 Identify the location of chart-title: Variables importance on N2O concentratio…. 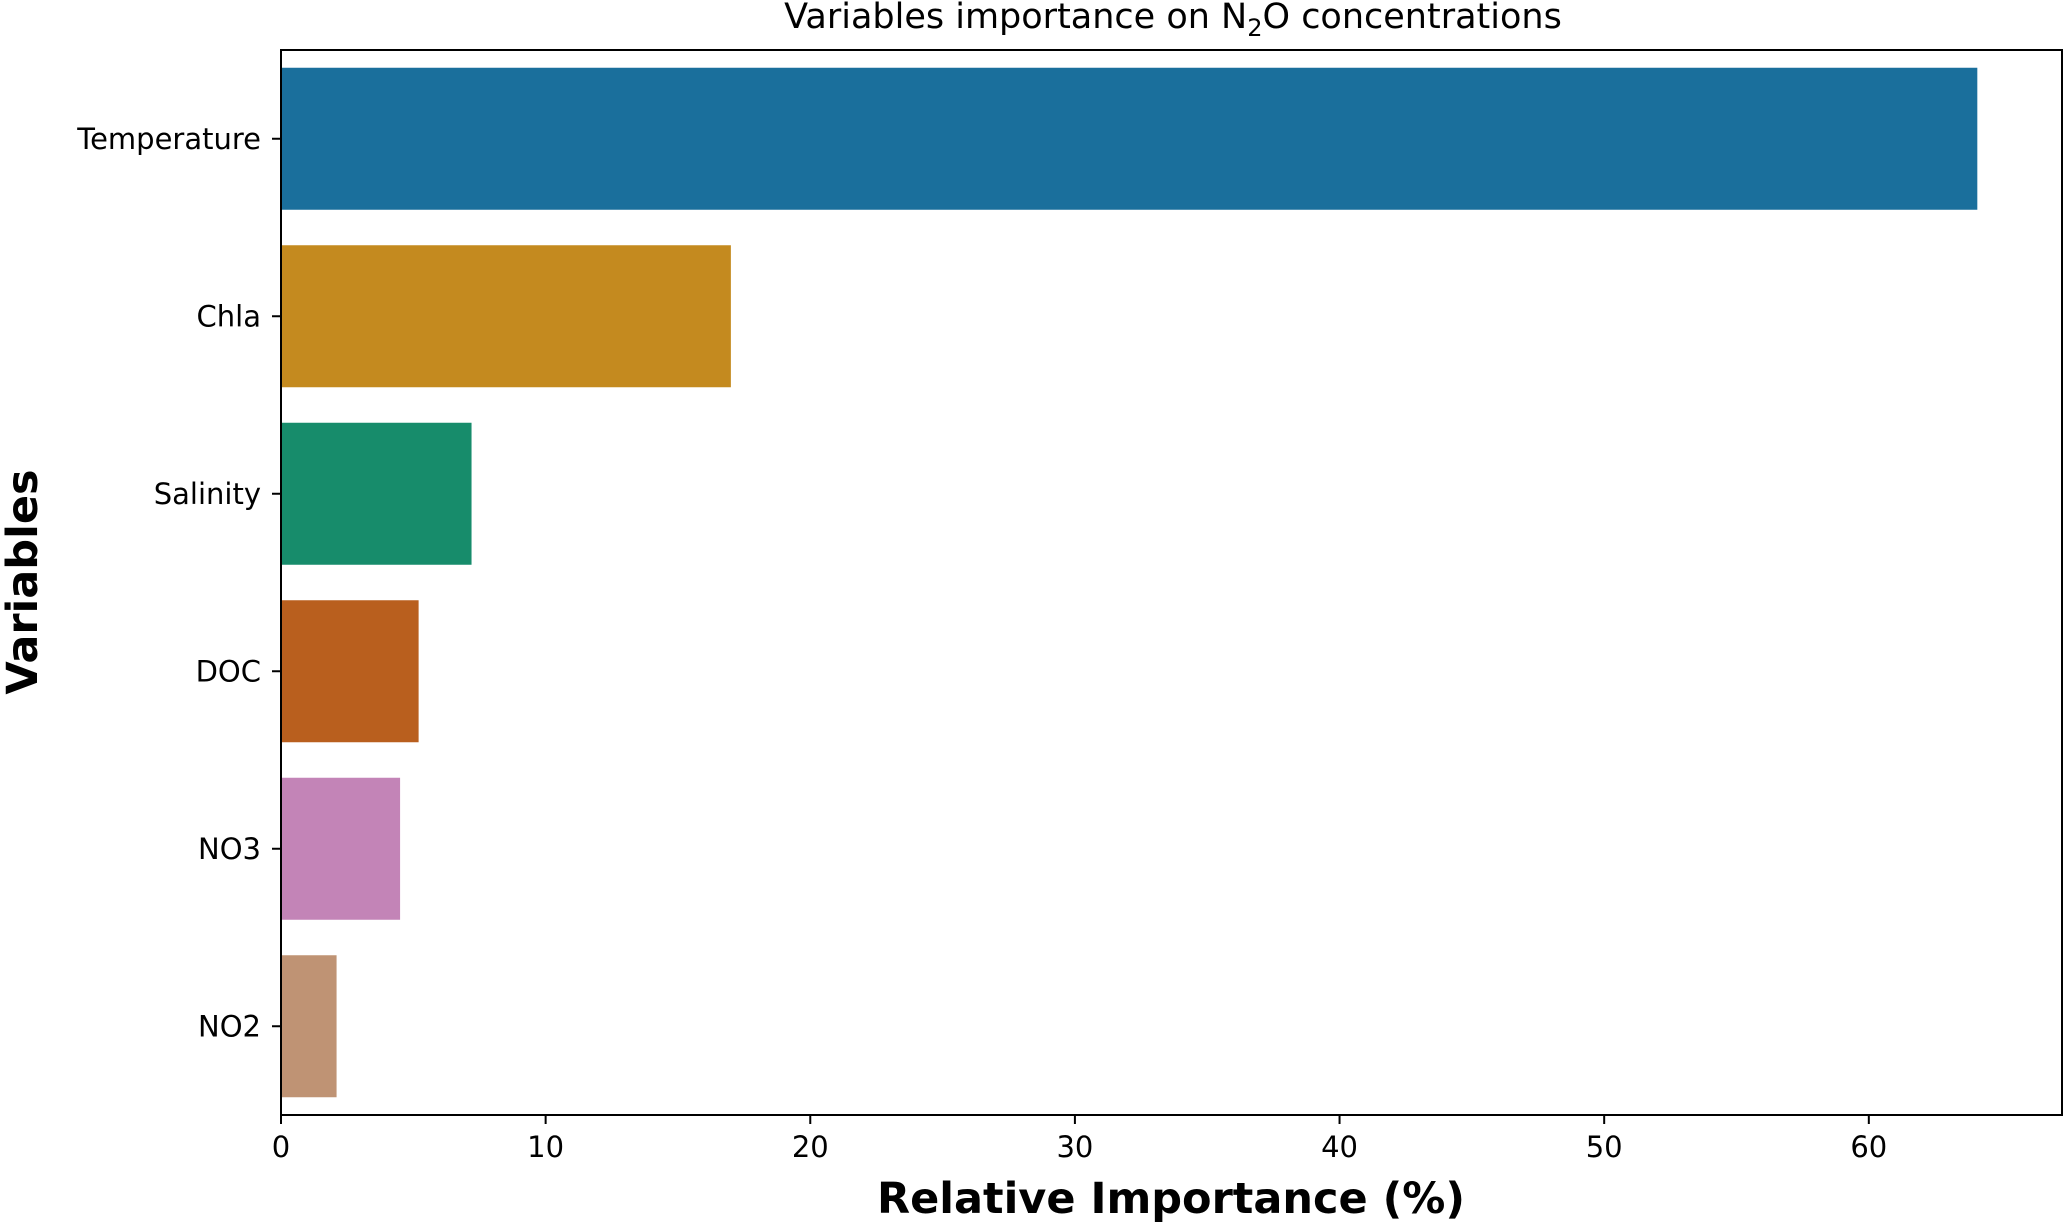
(1173, 21).